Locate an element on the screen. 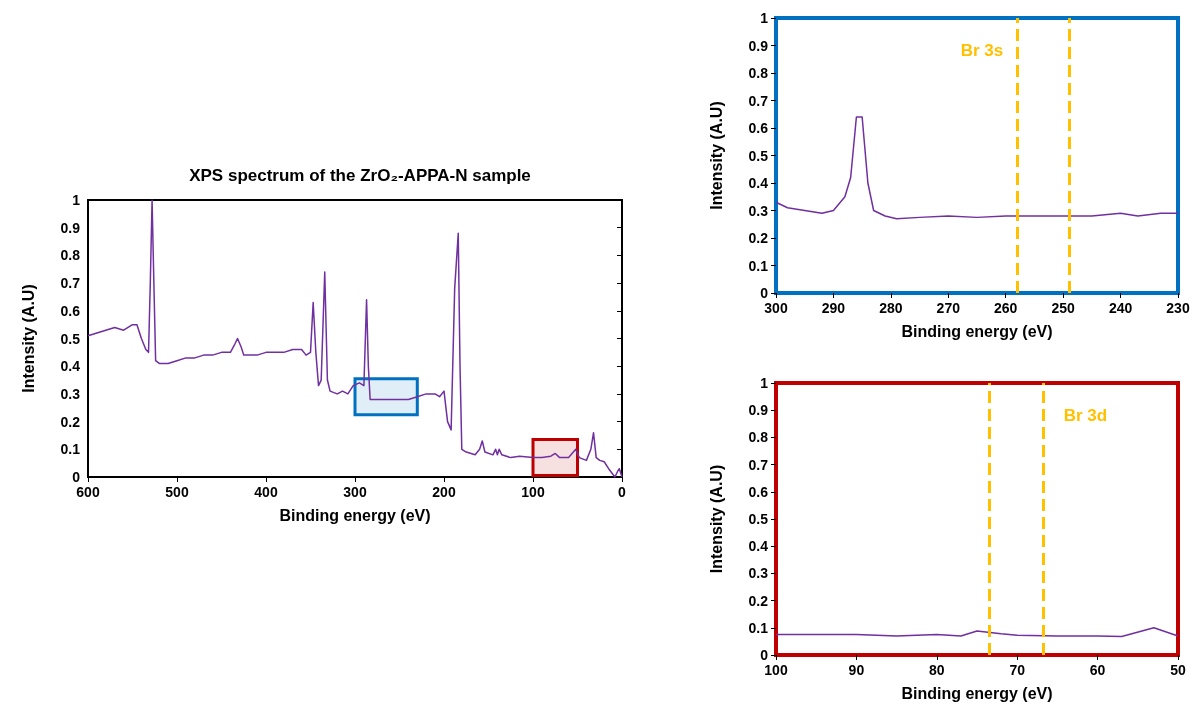 This screenshot has width=1195, height=717. x-tick-label: 50 is located at coordinates (1178, 670).